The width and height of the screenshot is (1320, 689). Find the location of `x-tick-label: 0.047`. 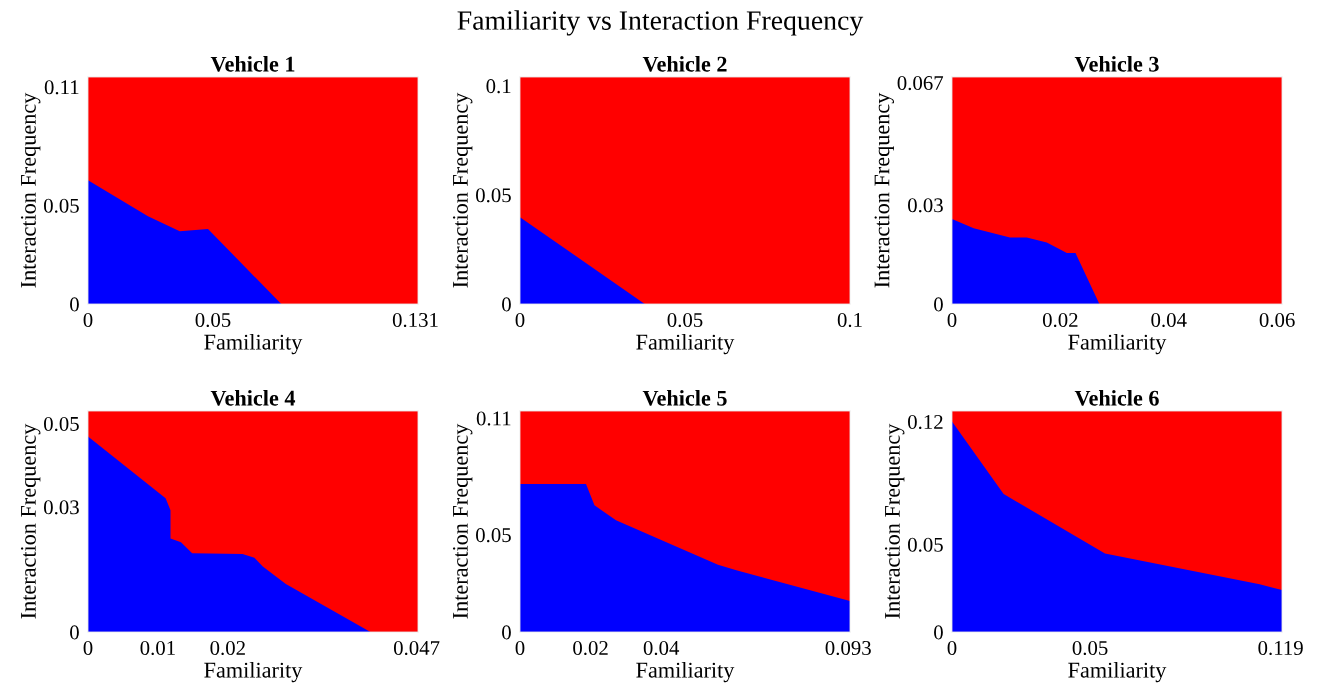

x-tick-label: 0.047 is located at coordinates (416, 648).